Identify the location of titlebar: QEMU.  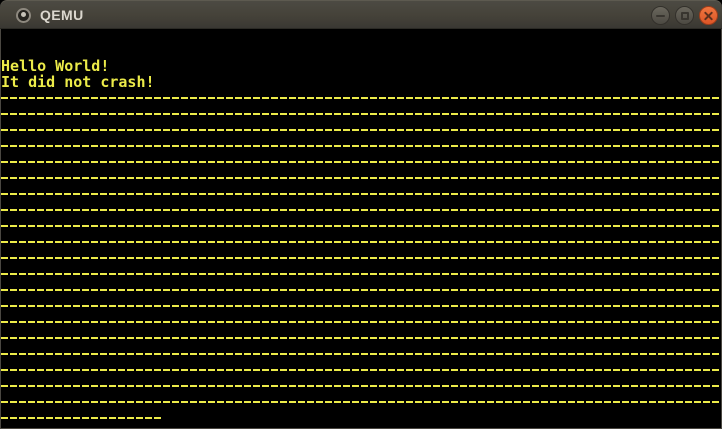
(361, 14).